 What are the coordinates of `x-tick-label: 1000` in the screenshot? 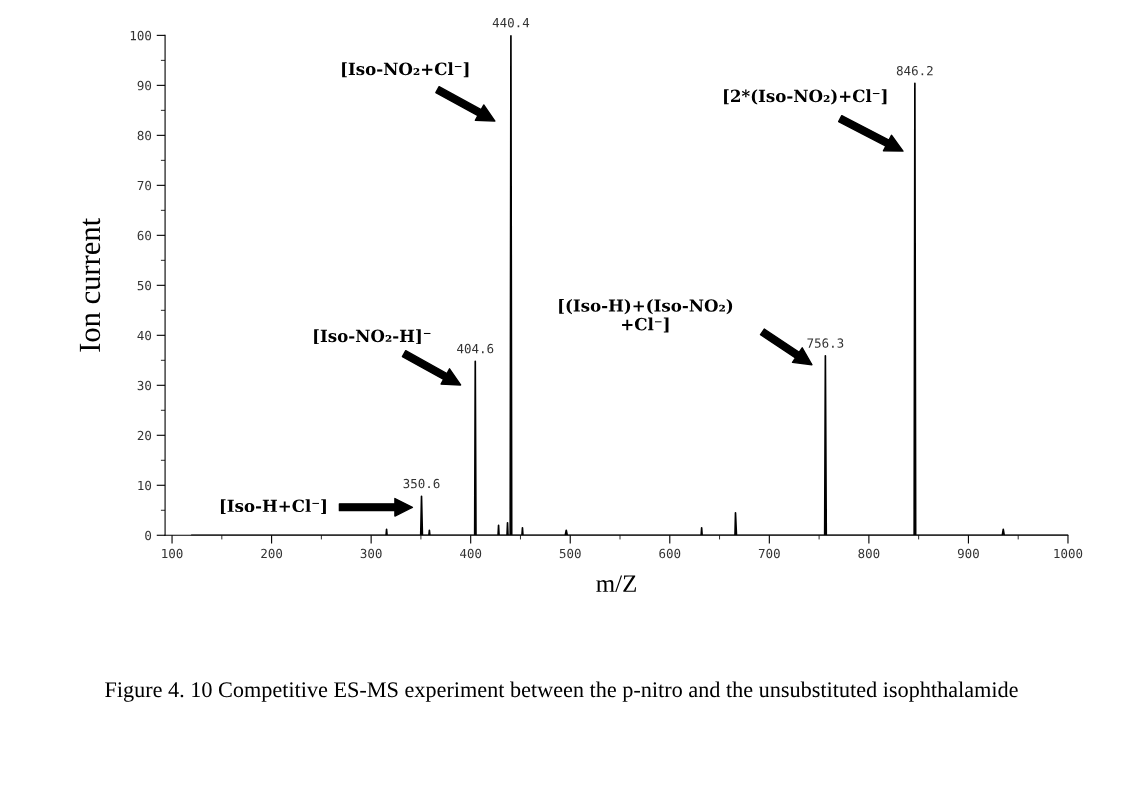 It's located at (1068, 553).